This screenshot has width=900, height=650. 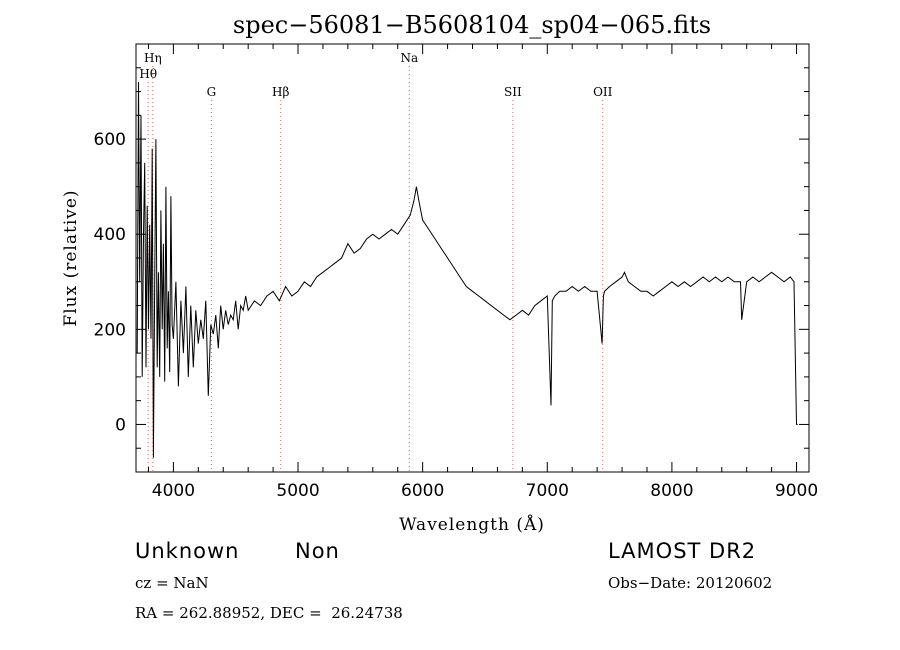 I want to click on x-tick-label-4: 8000, so click(x=671, y=491).